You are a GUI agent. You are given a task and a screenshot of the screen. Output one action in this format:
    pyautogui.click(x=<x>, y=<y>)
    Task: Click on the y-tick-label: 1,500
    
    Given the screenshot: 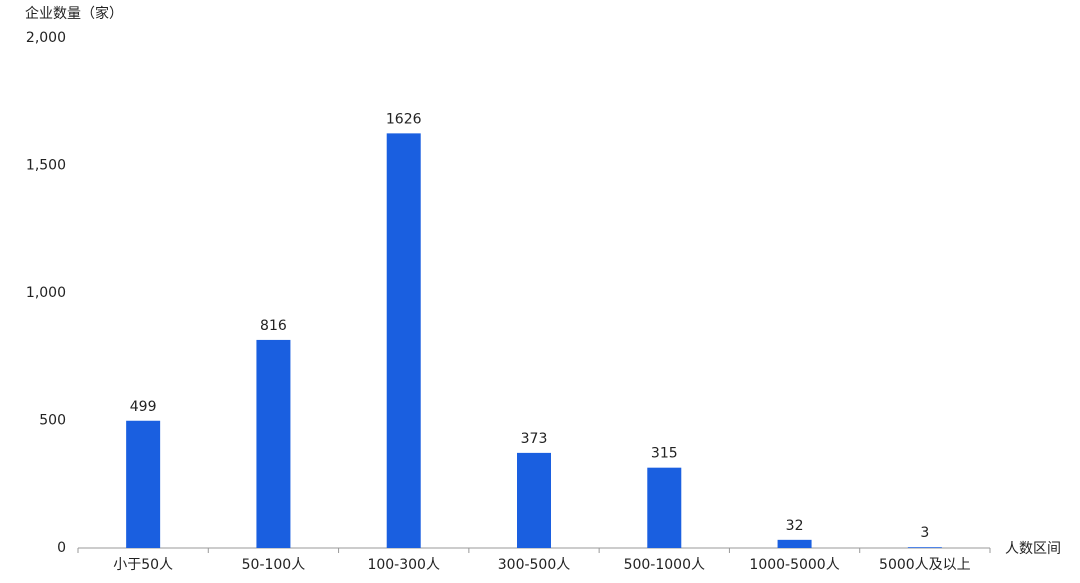 What is the action you would take?
    pyautogui.click(x=46, y=166)
    